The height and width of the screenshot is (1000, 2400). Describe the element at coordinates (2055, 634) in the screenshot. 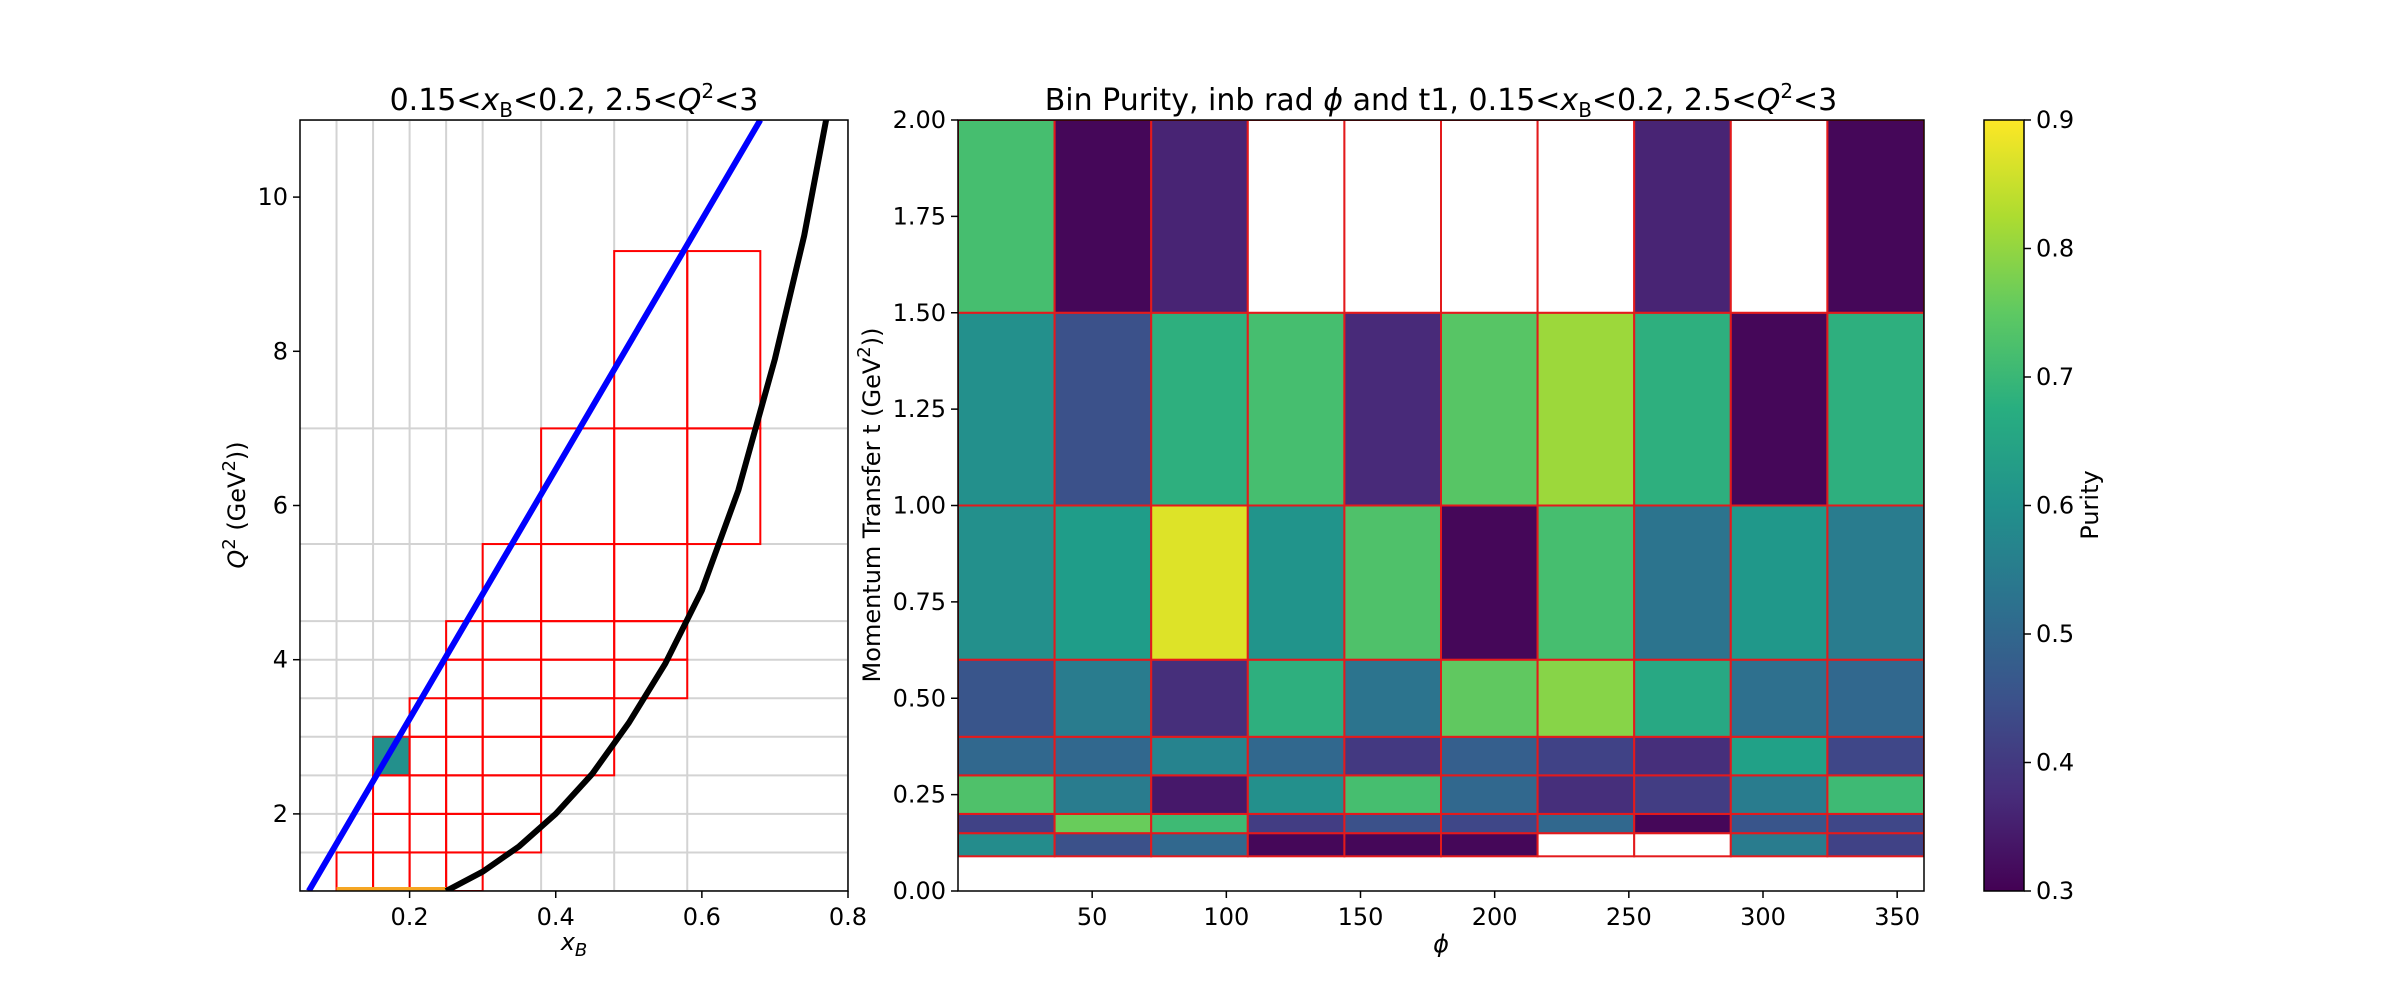

I see `colorbar-tick-label: 0.5` at that location.